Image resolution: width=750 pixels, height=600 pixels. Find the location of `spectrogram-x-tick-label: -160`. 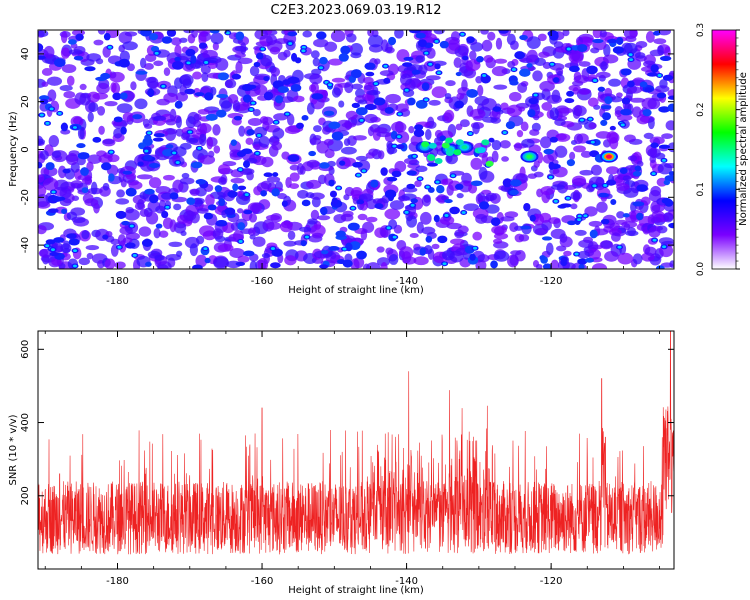

spectrogram-x-tick-label: -160 is located at coordinates (262, 281).